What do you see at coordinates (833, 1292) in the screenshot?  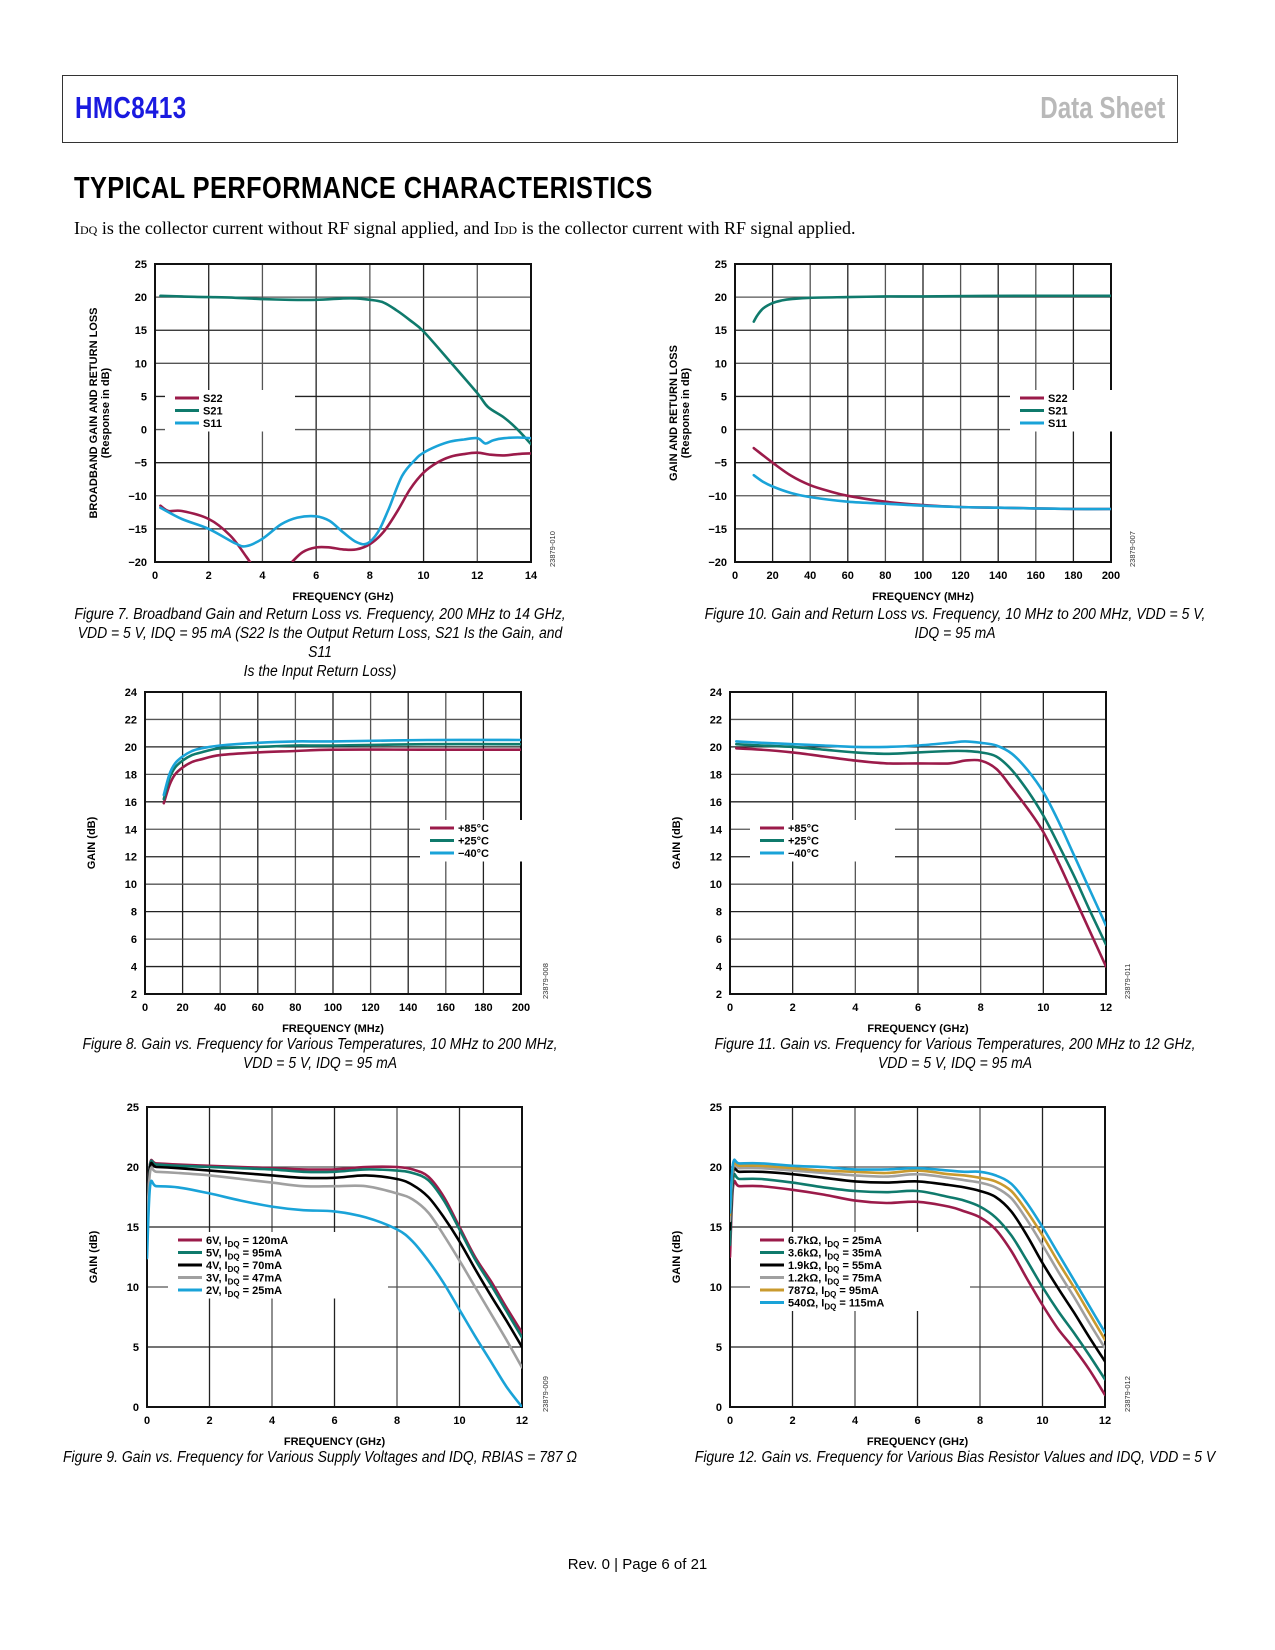 I see `legend-label: 787Ω, IDQ = 95mA` at bounding box center [833, 1292].